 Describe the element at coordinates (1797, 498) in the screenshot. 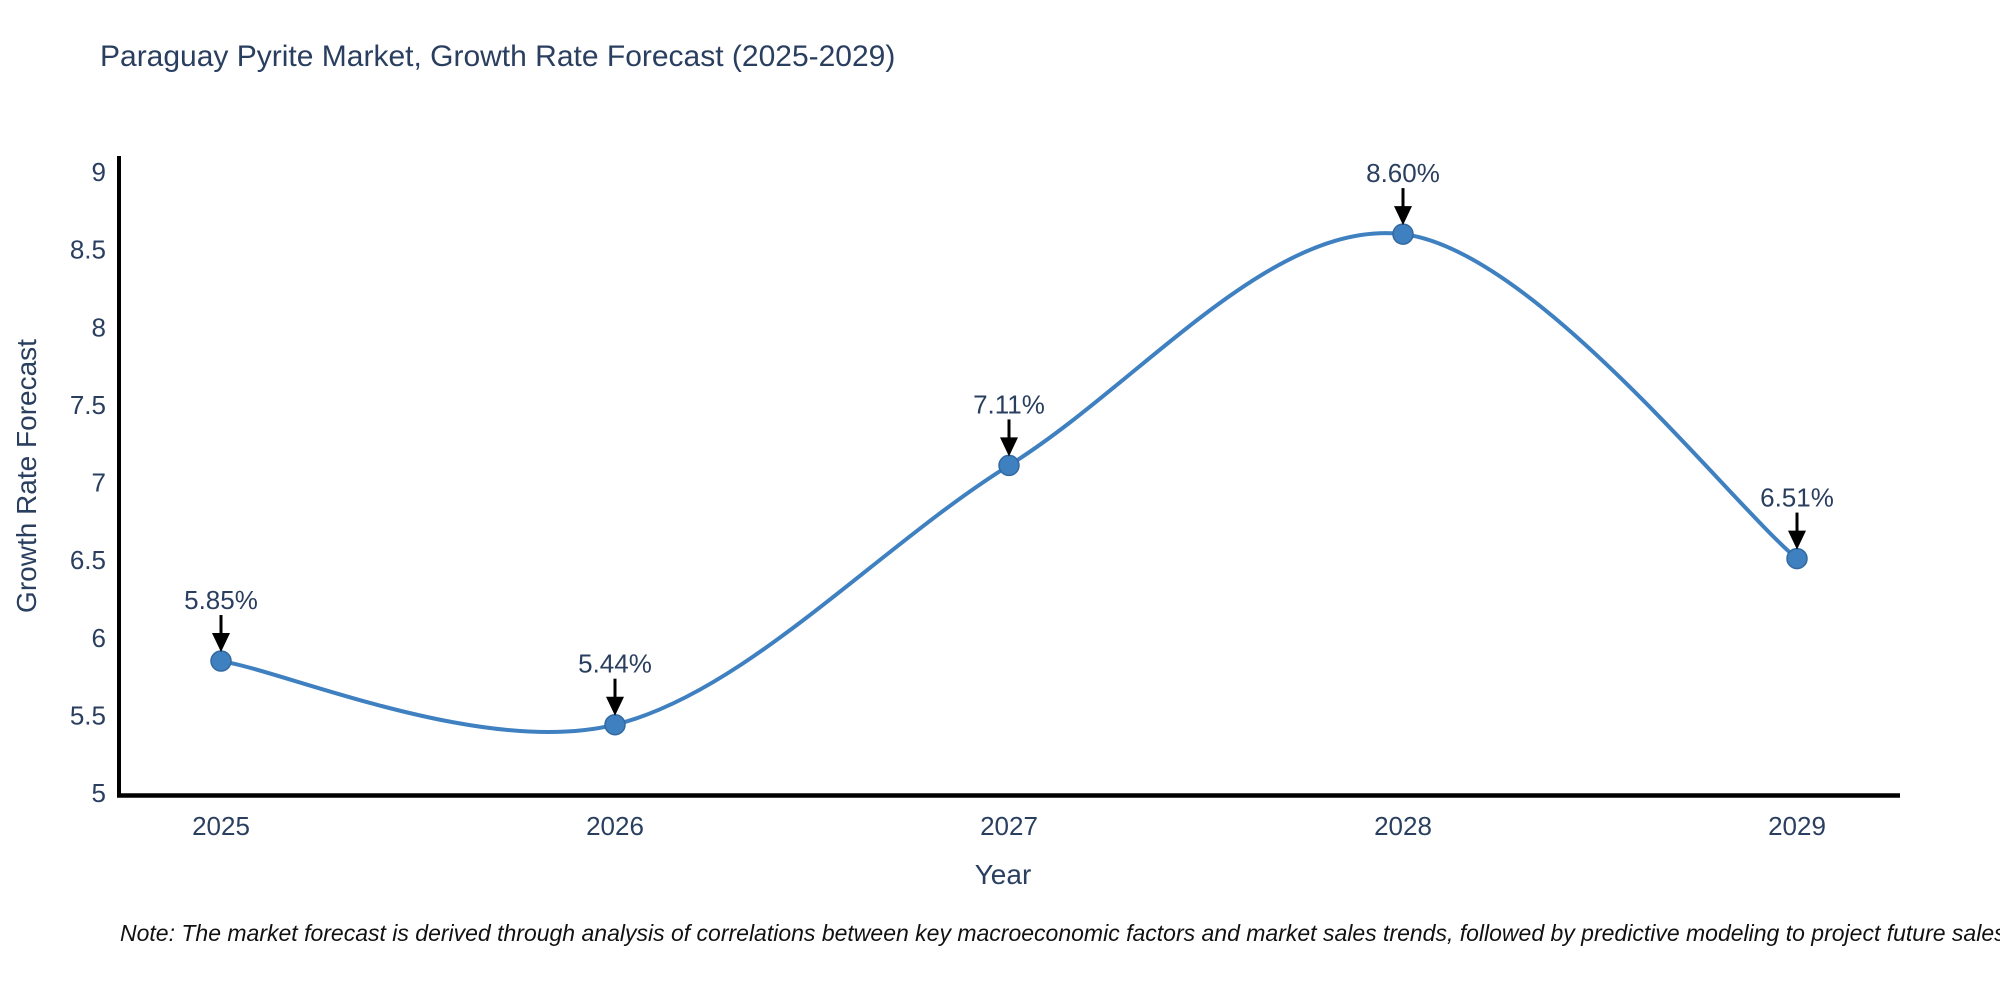

I see `point-annotation-label: 6.51%` at that location.